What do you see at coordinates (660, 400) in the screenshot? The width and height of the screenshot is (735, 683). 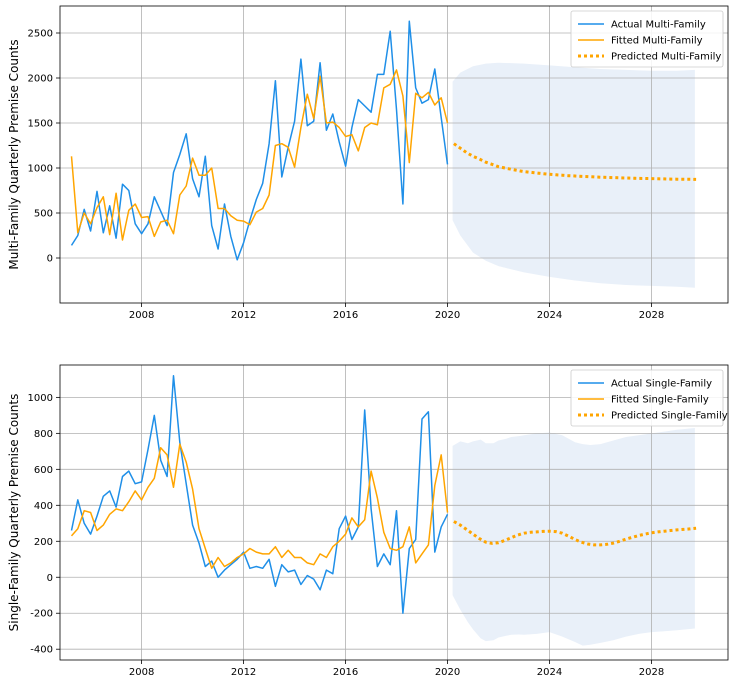 I see `legend-entry: Fitted Single-Family` at bounding box center [660, 400].